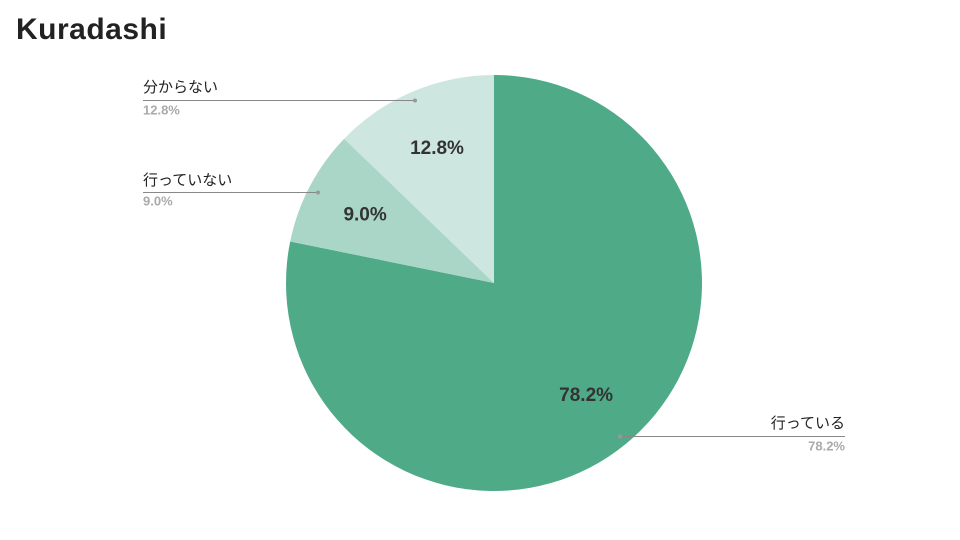  I want to click on legend-value: 12.8%, so click(161, 109).